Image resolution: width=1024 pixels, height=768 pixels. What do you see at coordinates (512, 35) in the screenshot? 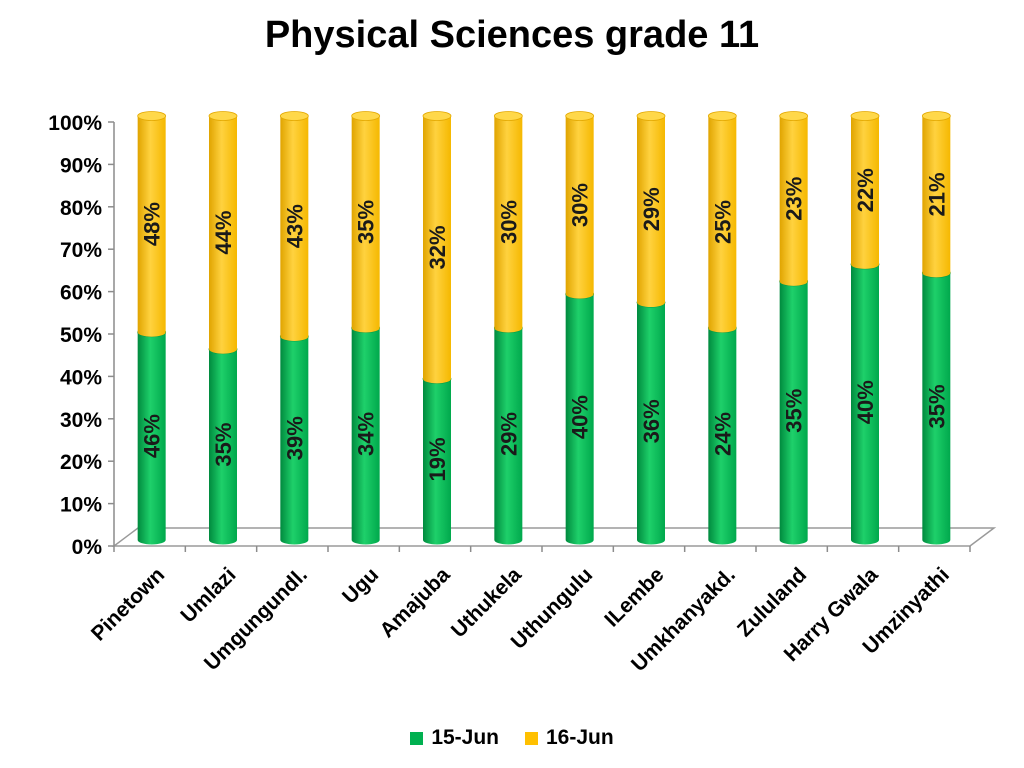
I see `chart-title: Physical Sciences grade 11` at bounding box center [512, 35].